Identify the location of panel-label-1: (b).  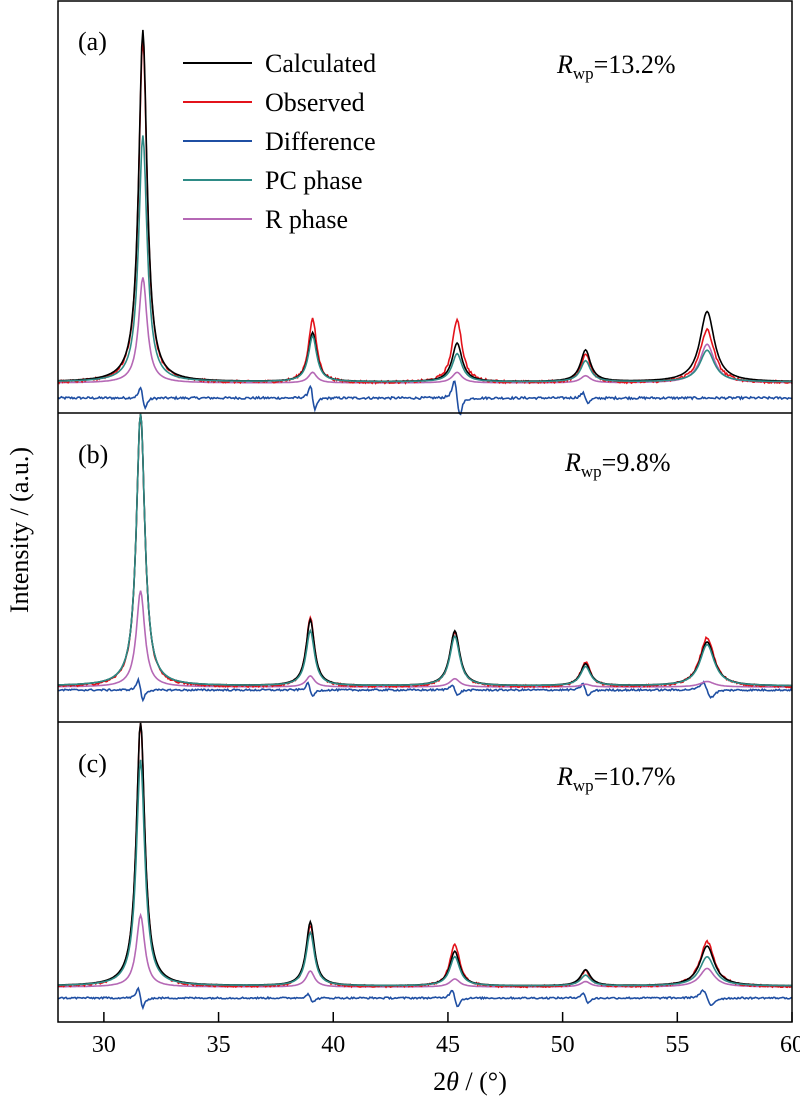
(93, 454).